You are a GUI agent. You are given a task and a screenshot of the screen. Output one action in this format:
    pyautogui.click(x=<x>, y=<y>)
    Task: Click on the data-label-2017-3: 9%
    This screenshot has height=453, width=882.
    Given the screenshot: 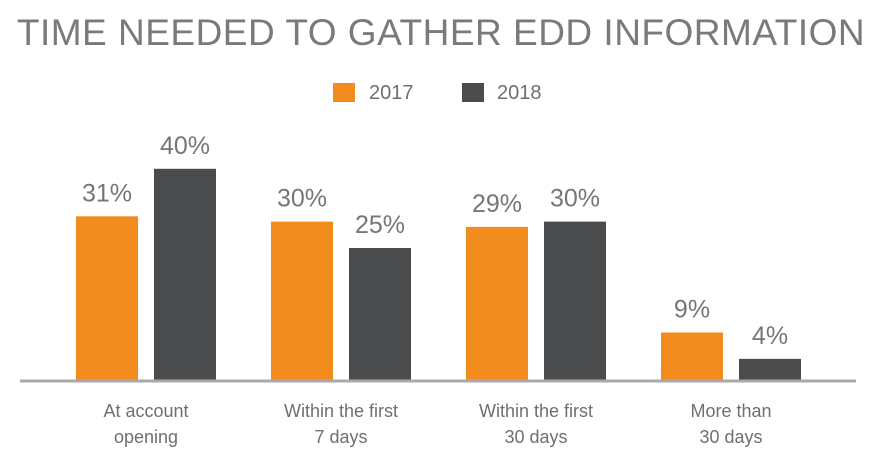 What is the action you would take?
    pyautogui.click(x=692, y=309)
    